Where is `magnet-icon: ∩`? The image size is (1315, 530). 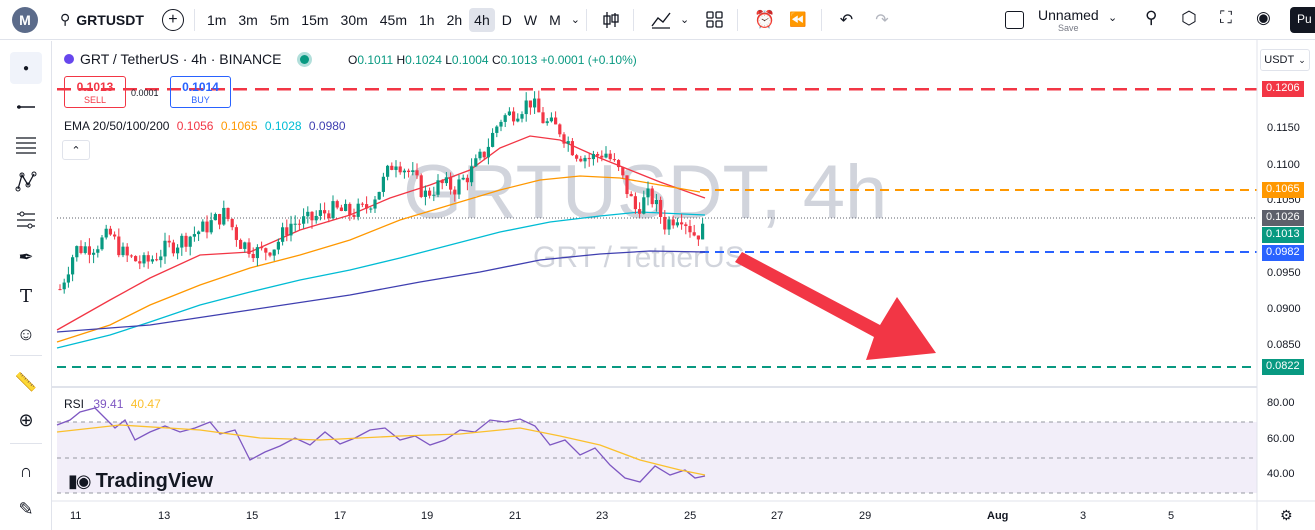
magnet-icon: ∩ is located at coordinates (26, 470).